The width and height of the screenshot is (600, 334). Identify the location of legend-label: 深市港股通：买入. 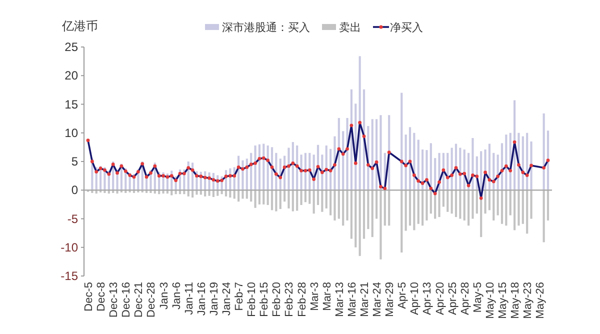
(266, 27).